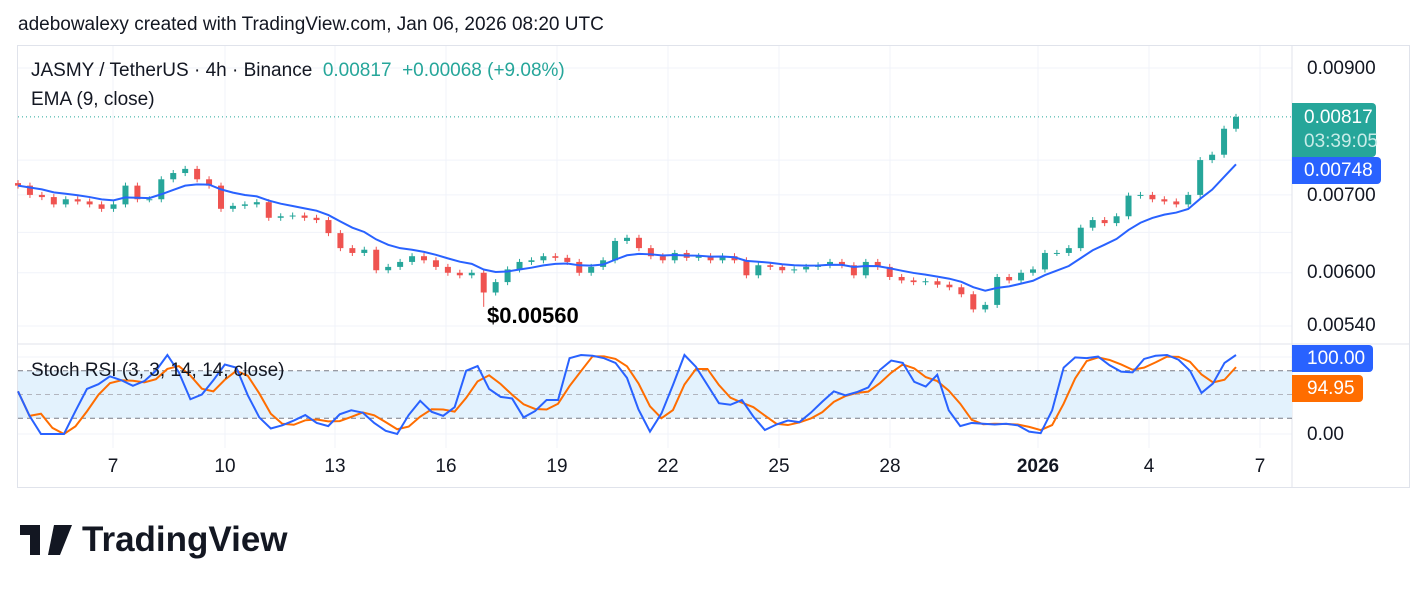 This screenshot has width=1428, height=591. I want to click on date-tick: 2026, so click(1038, 466).